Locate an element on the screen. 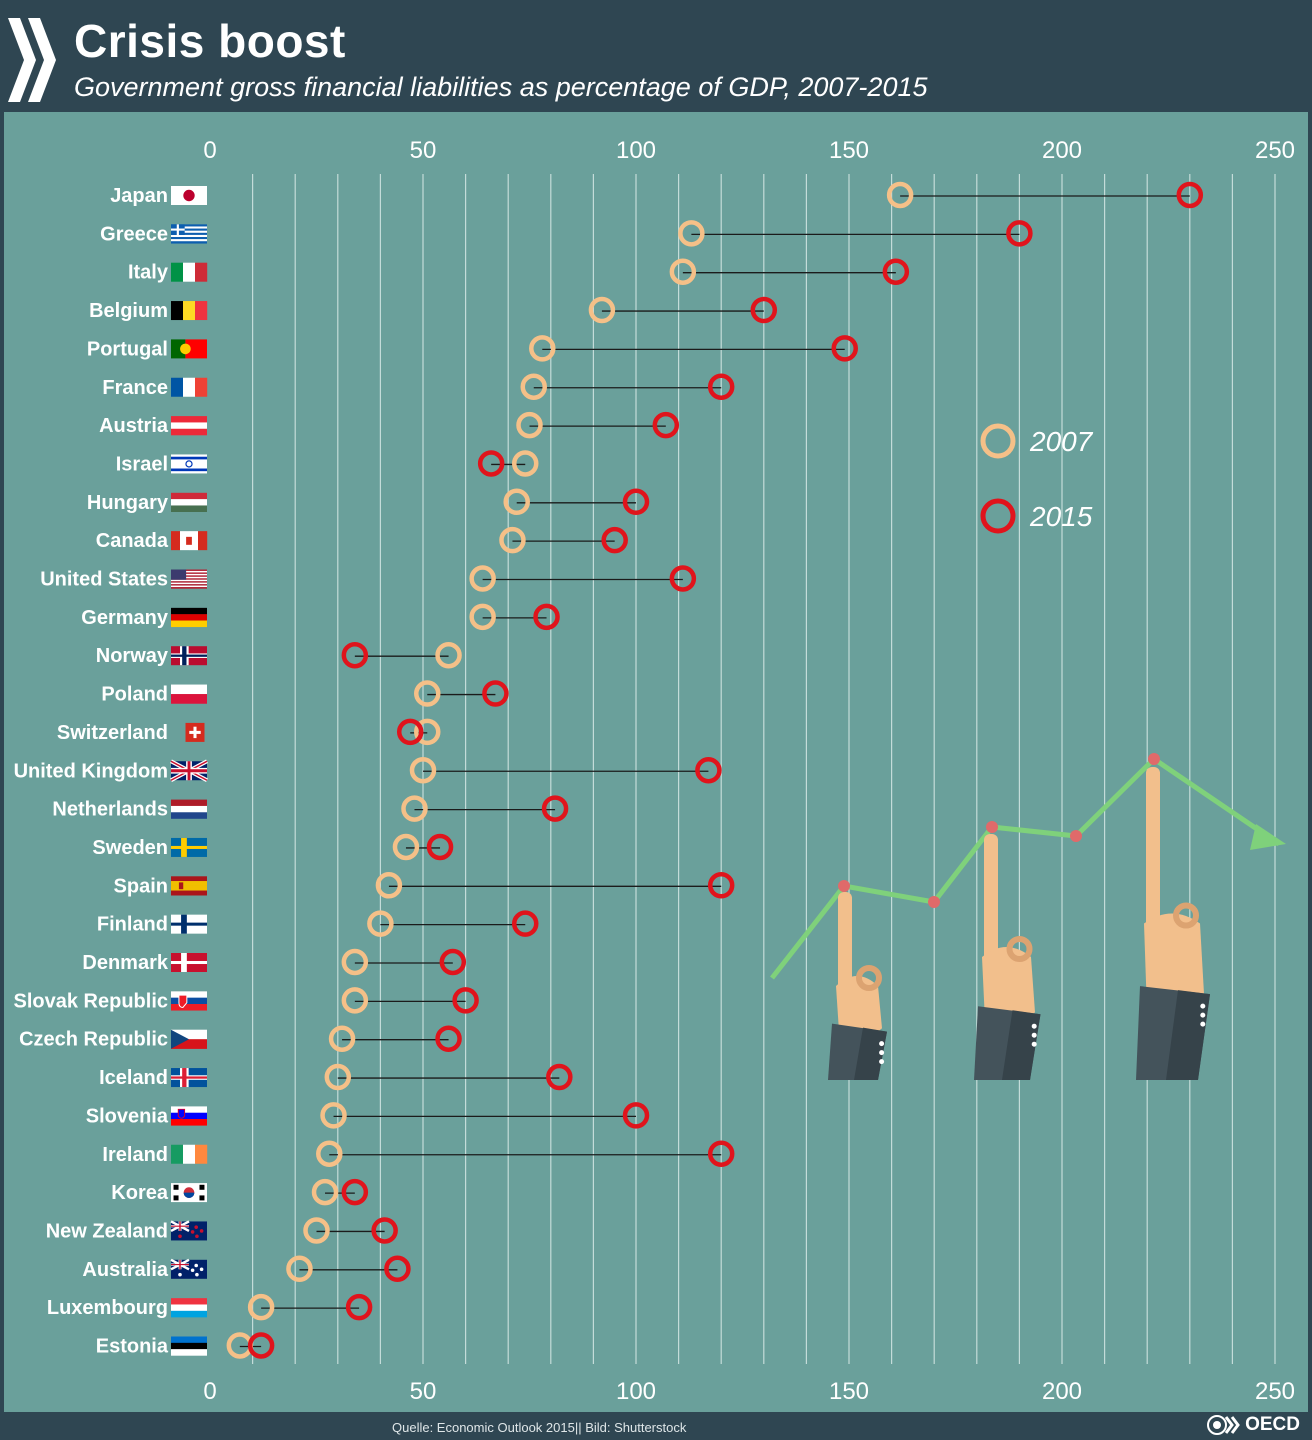 This screenshot has width=1312, height=1440. bottom-tick-label: 0 is located at coordinates (209, 1391).